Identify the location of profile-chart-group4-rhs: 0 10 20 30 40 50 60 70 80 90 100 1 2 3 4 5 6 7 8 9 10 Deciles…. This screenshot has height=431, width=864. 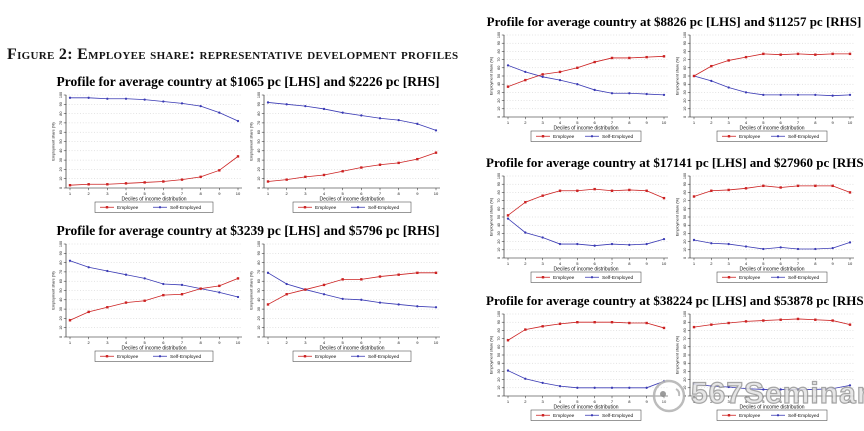
(765, 228).